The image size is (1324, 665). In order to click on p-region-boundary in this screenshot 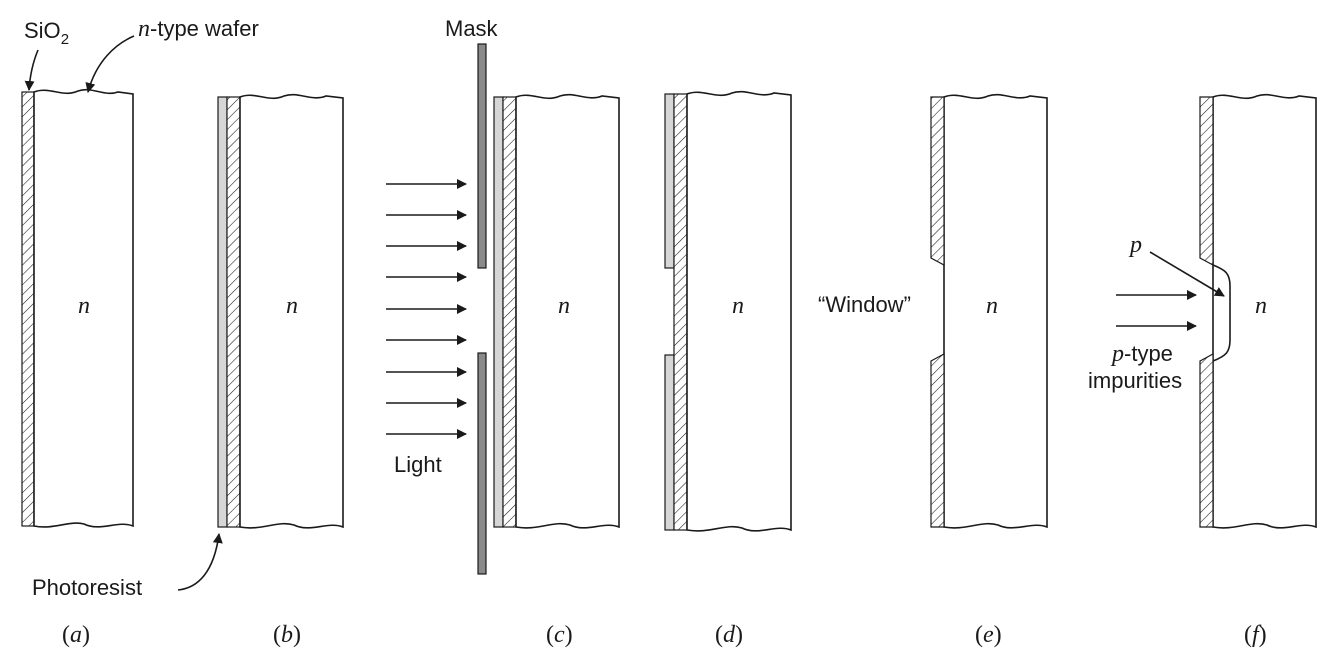, I will do `click(1221, 313)`.